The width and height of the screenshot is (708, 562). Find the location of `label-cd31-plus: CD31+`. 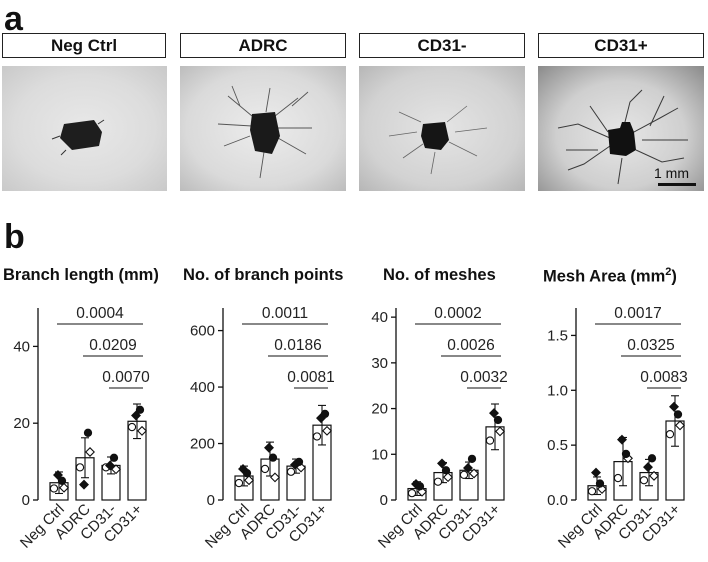

label-cd31-plus: CD31+ is located at coordinates (621, 45).